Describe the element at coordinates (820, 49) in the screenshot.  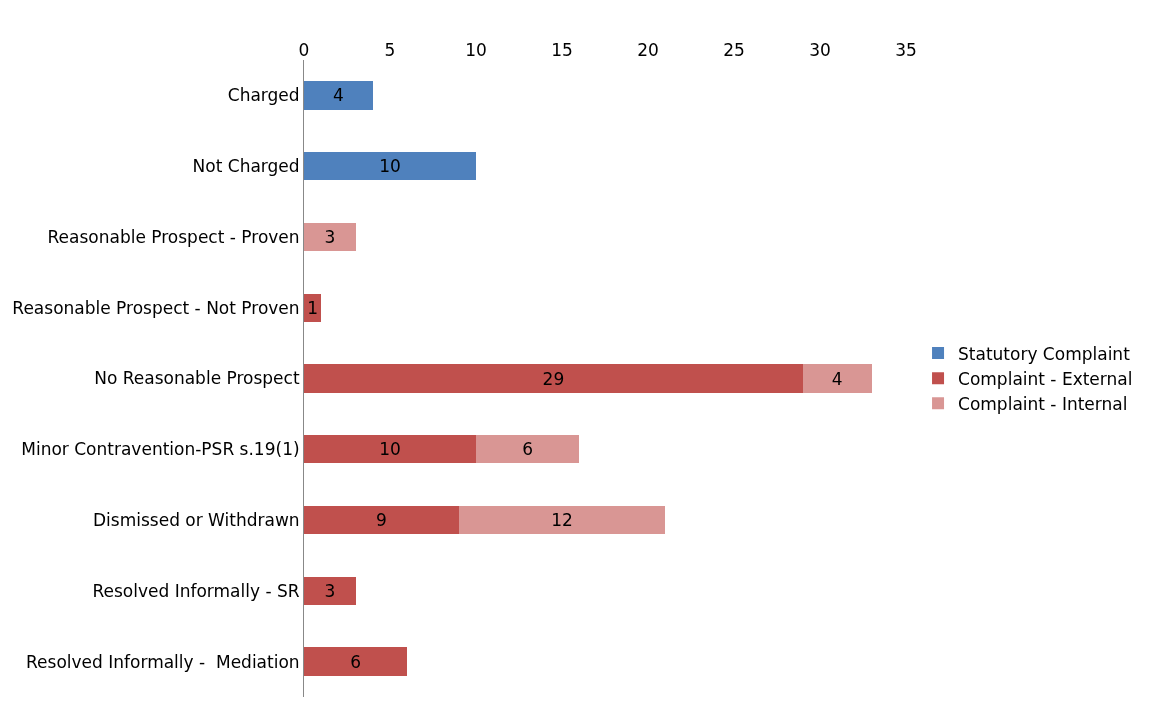
I see `x-tick-label: 30` at that location.